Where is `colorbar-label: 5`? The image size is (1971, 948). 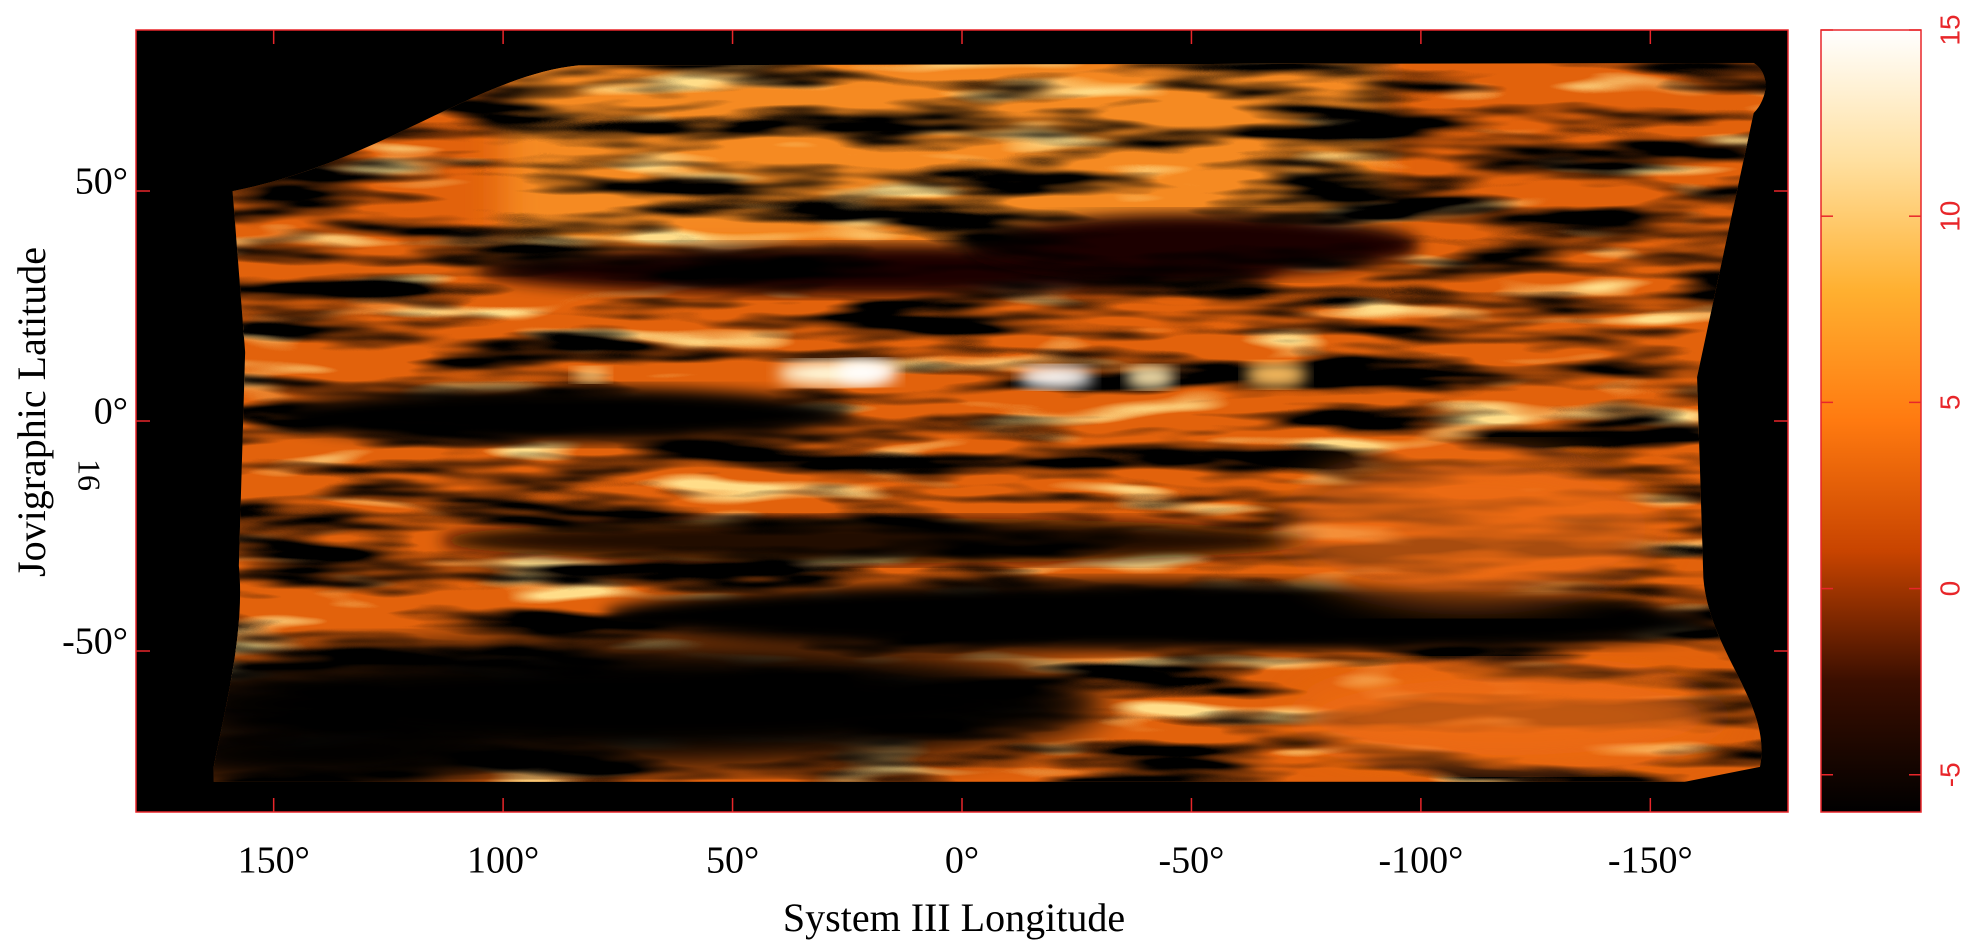
colorbar-label: 5 is located at coordinates (1949, 403).